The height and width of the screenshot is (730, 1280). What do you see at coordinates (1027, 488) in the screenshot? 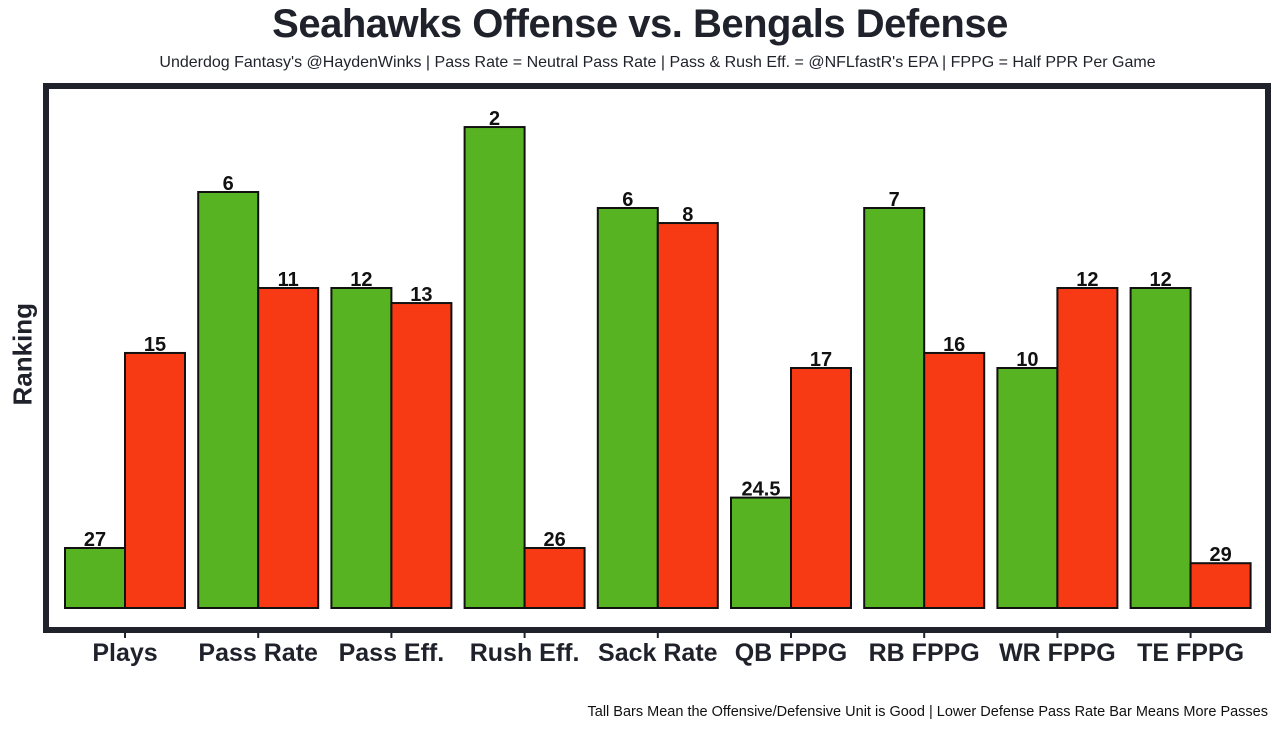
I see `offense-bar-wr-fppg` at bounding box center [1027, 488].